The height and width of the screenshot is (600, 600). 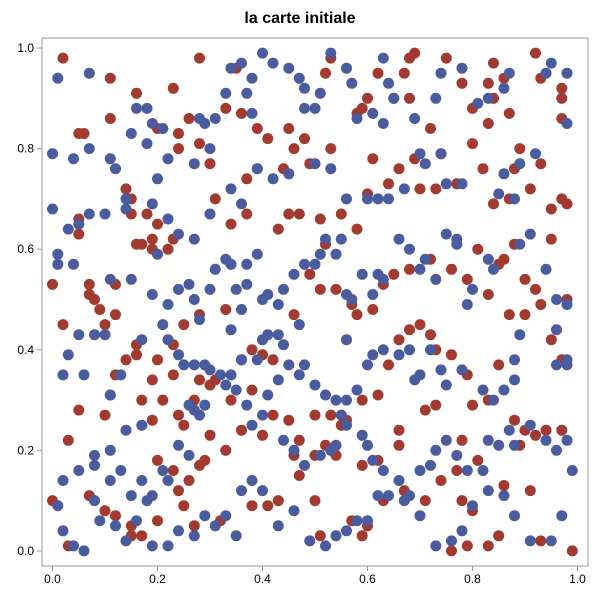 What do you see at coordinates (25, 48) in the screenshot?
I see `y-tick-label: 1.0` at bounding box center [25, 48].